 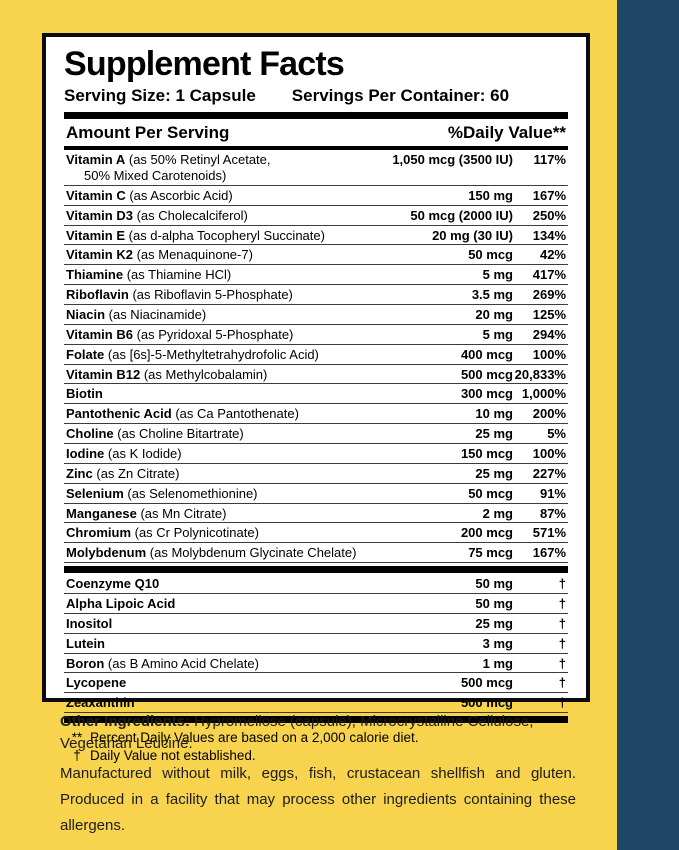 What do you see at coordinates (490, 255) in the screenshot?
I see `nutrient-amount: 50 mcg` at bounding box center [490, 255].